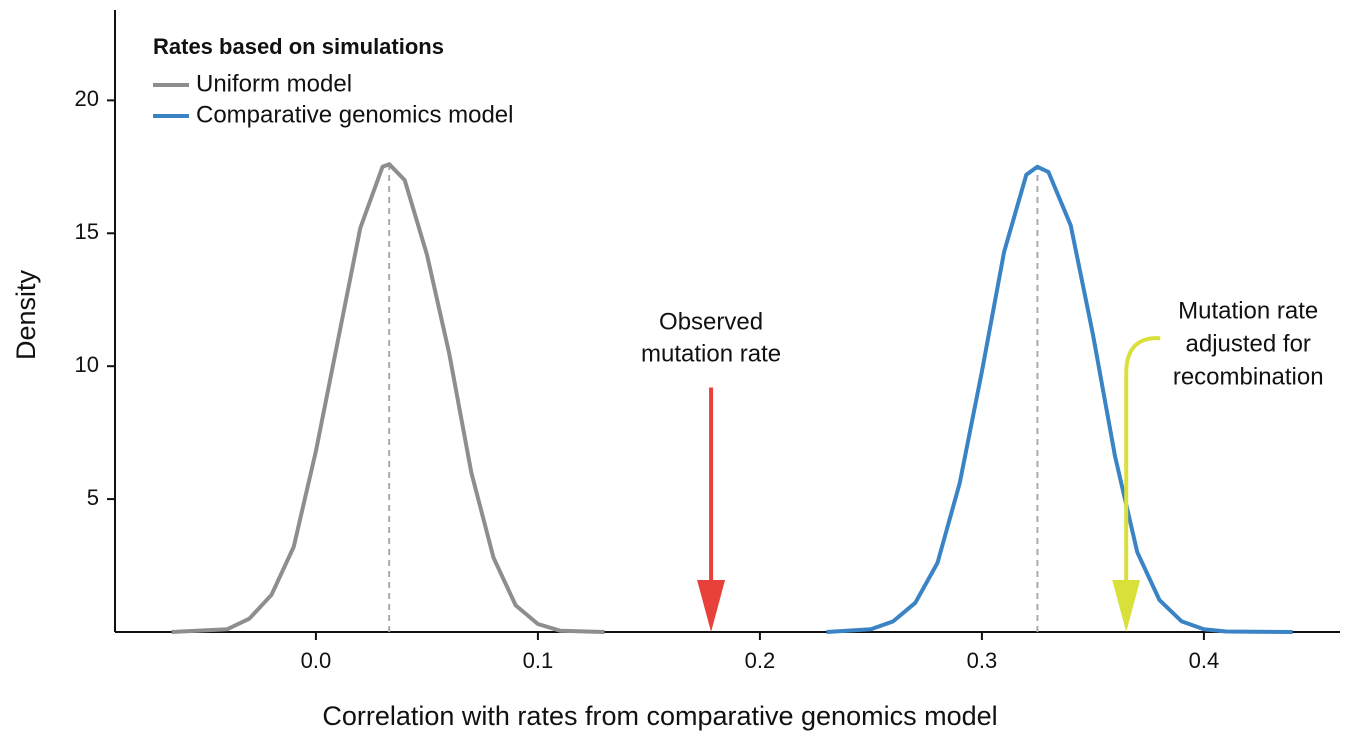 The width and height of the screenshot is (1360, 744). Describe the element at coordinates (1248, 376) in the screenshot. I see `annotation-text: recombination` at that location.